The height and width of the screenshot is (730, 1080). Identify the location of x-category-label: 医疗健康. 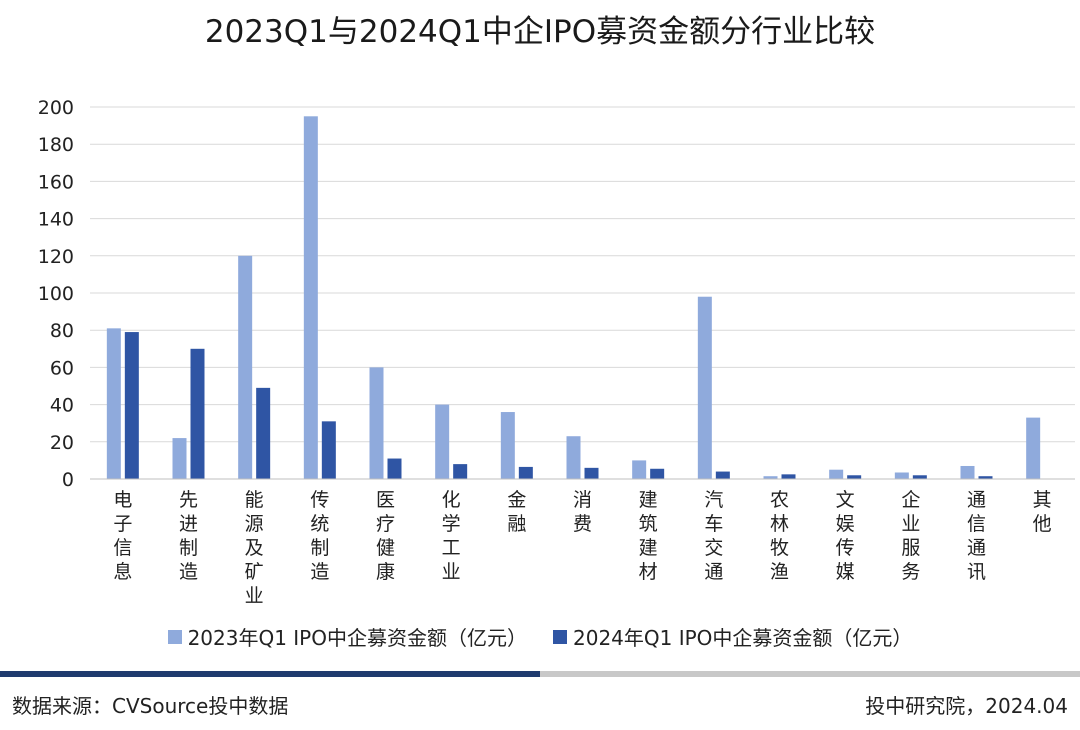
(385, 536).